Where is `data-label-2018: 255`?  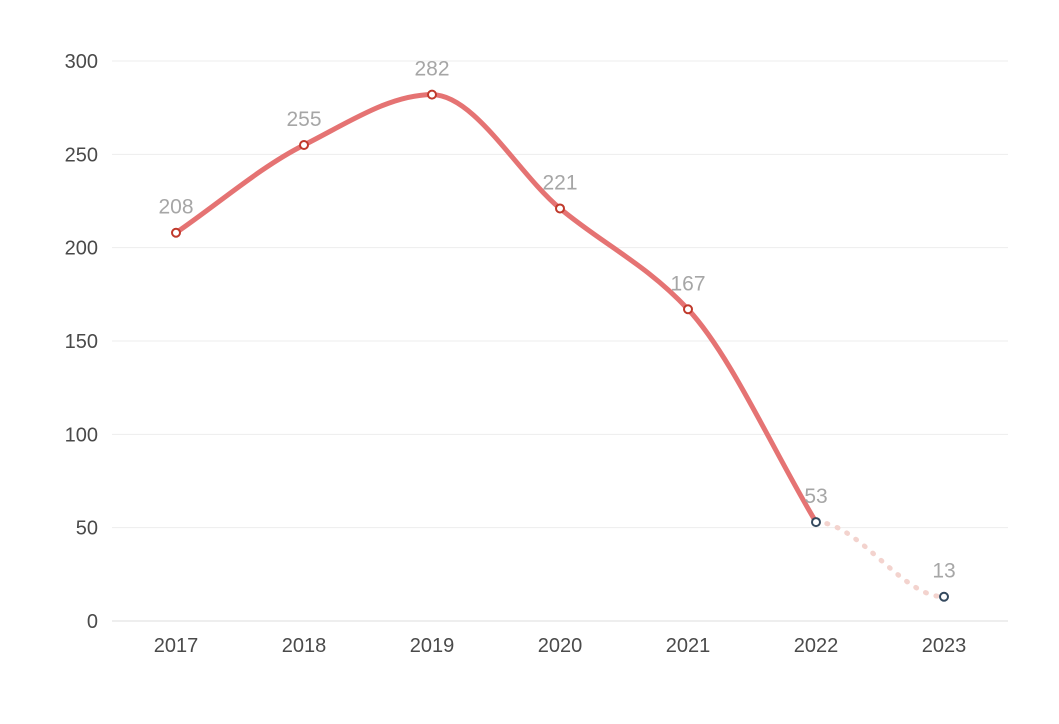 data-label-2018: 255 is located at coordinates (303, 119).